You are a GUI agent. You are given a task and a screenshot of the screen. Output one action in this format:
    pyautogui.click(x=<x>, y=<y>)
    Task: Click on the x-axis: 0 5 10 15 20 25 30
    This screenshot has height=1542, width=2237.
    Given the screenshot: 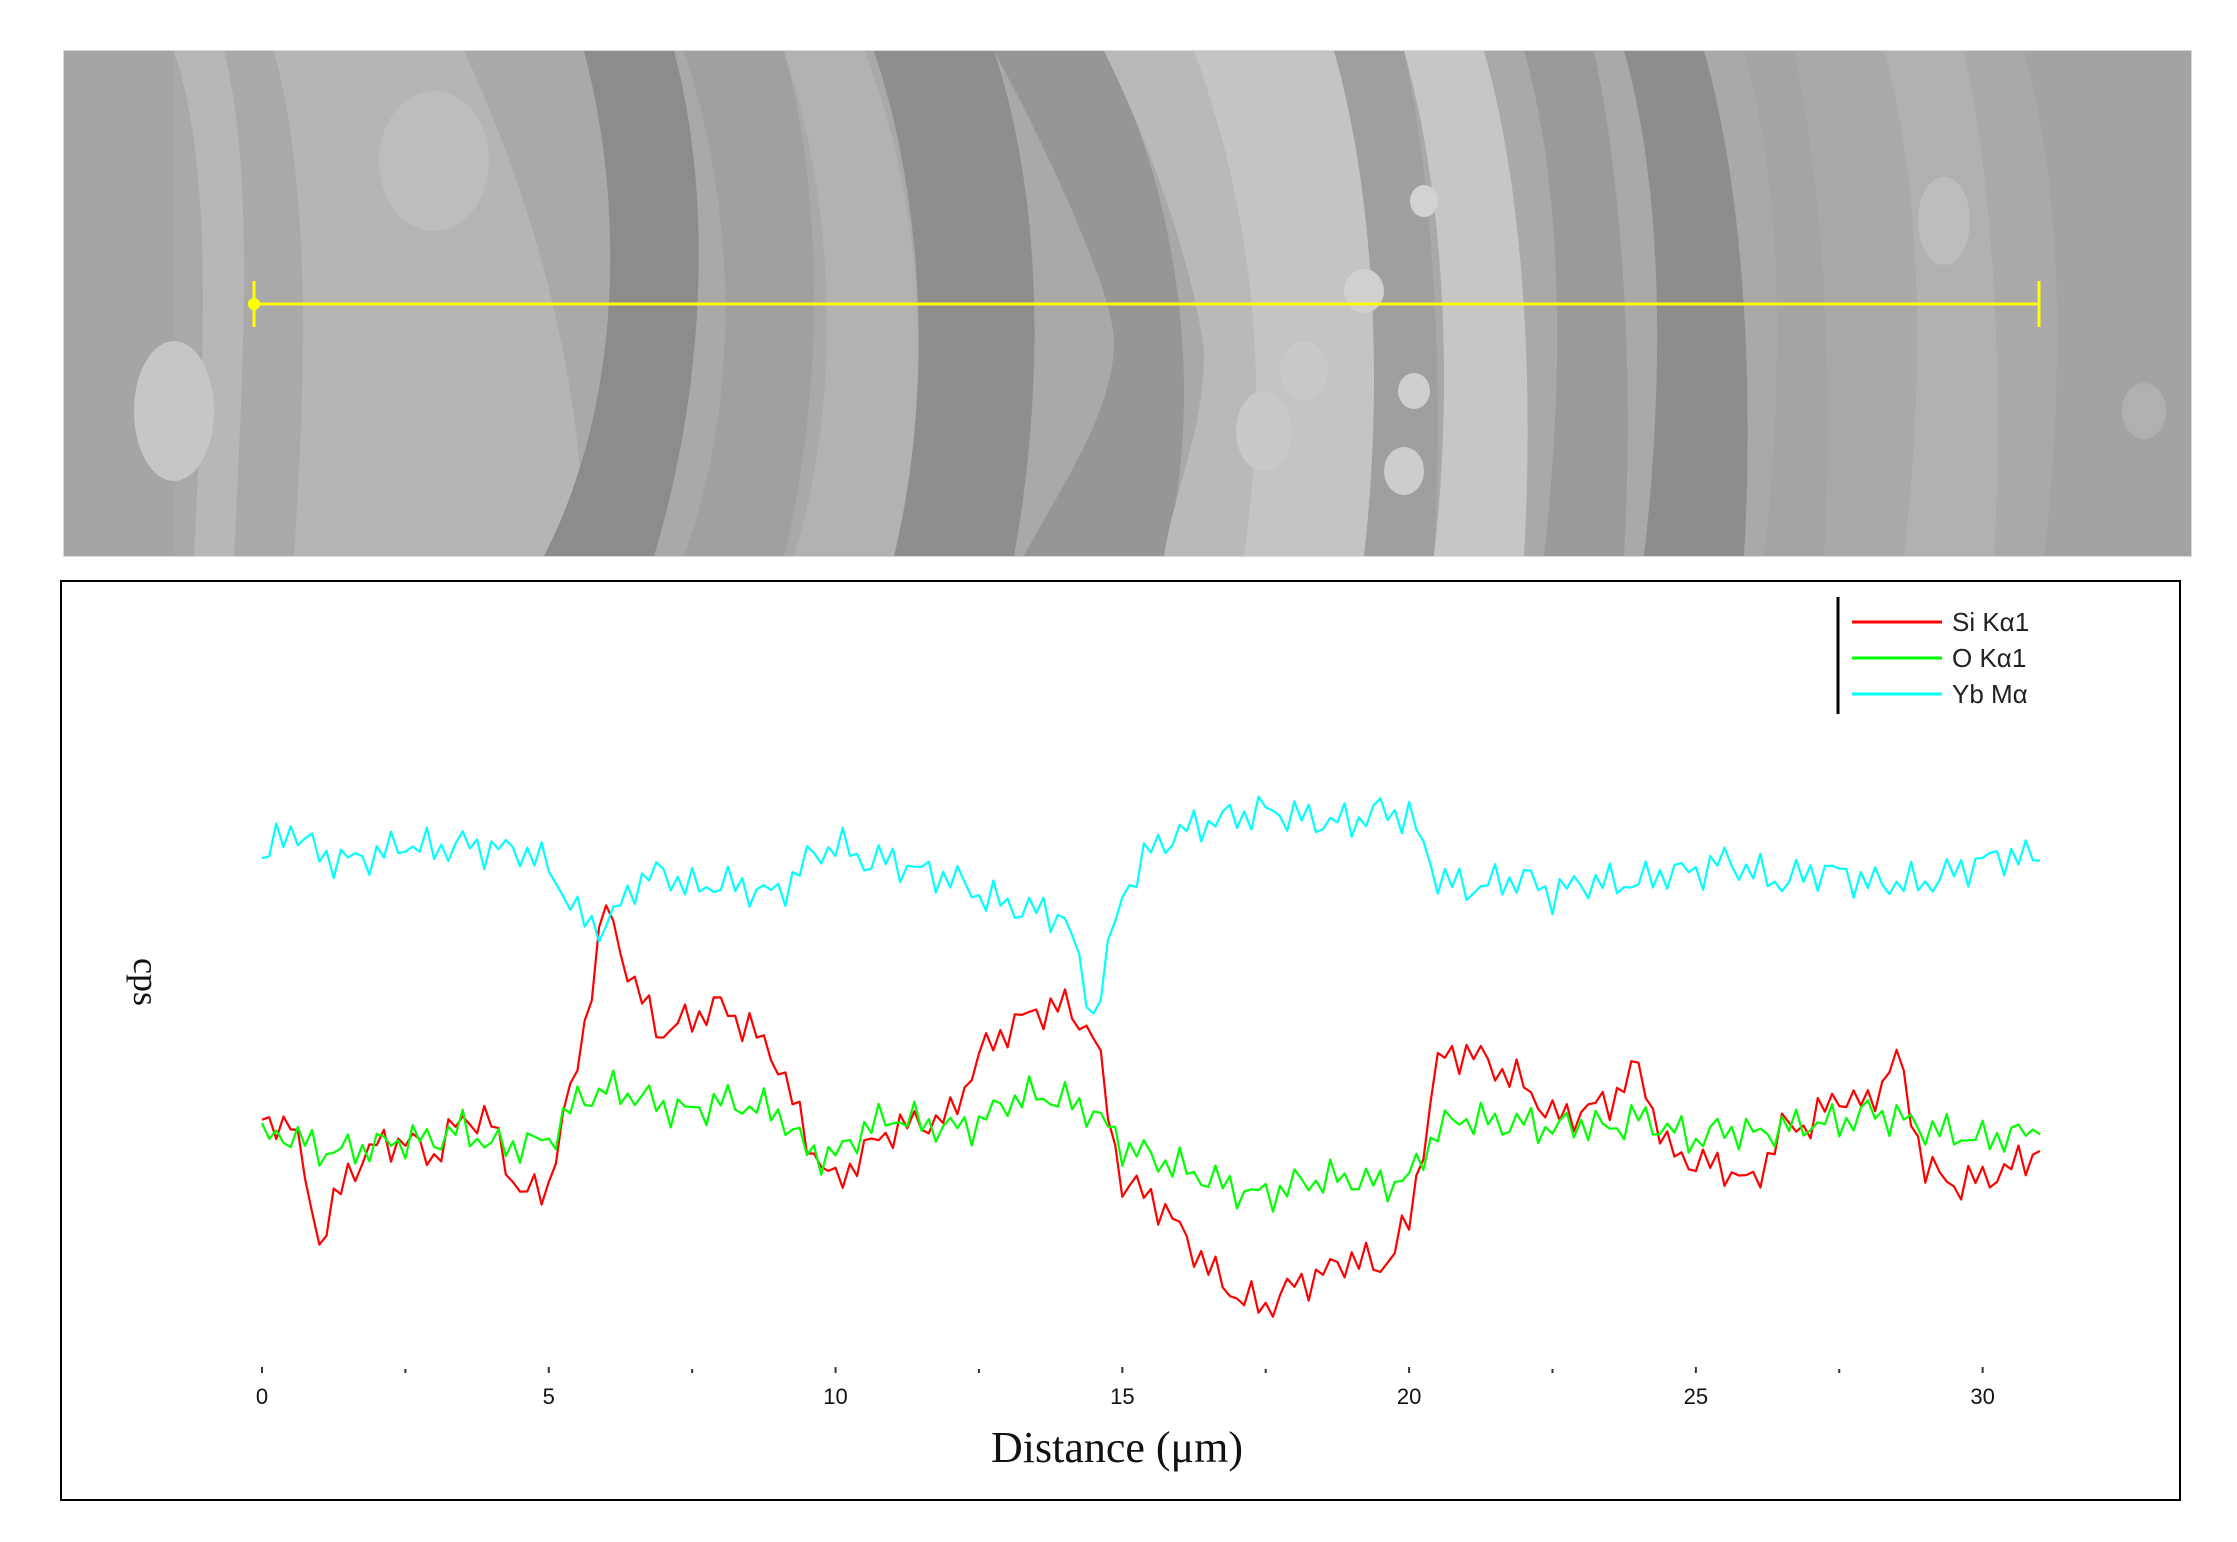 What is the action you would take?
    pyautogui.click(x=1144, y=1388)
    